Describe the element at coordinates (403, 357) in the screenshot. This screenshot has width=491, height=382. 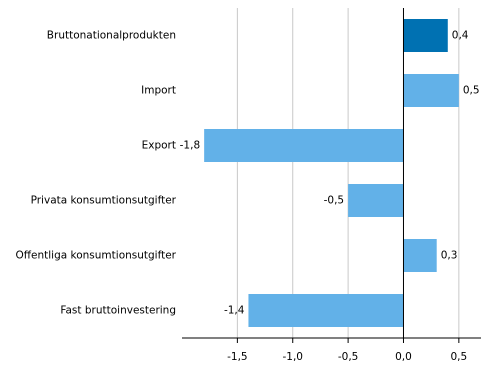
I see `x-tick-label: 0,0` at that location.